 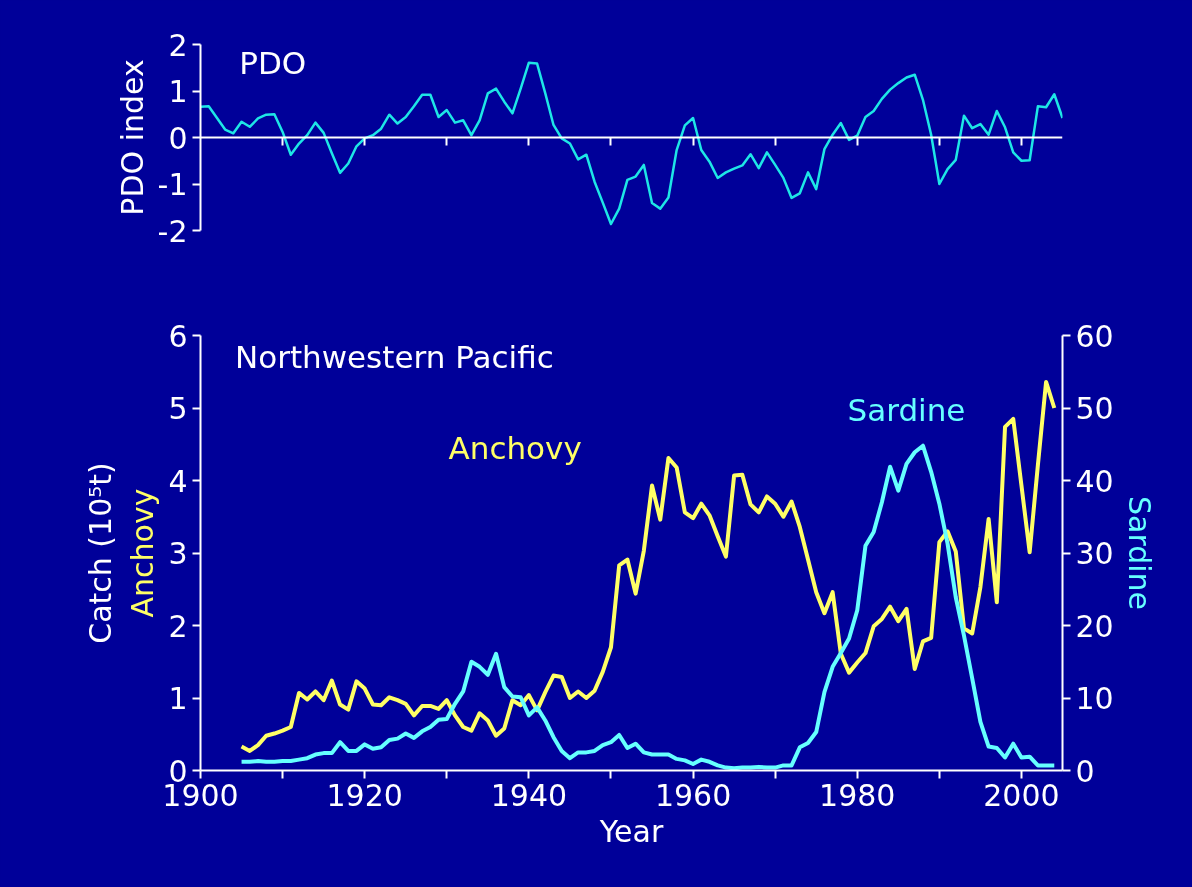 What do you see at coordinates (529, 795) in the screenshot?
I see `x-tick-label: 1940` at bounding box center [529, 795].